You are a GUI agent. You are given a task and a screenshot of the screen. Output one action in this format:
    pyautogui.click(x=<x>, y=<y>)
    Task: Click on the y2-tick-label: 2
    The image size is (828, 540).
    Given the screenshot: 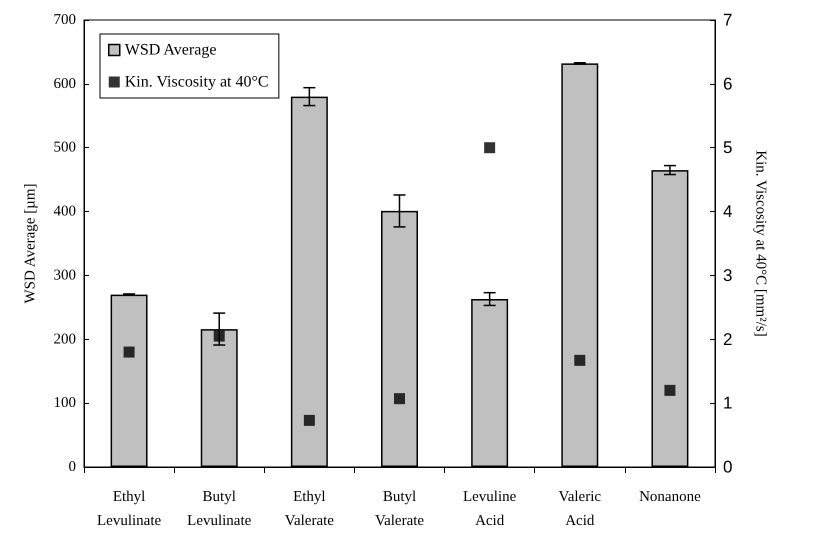 What is the action you would take?
    pyautogui.click(x=727, y=339)
    